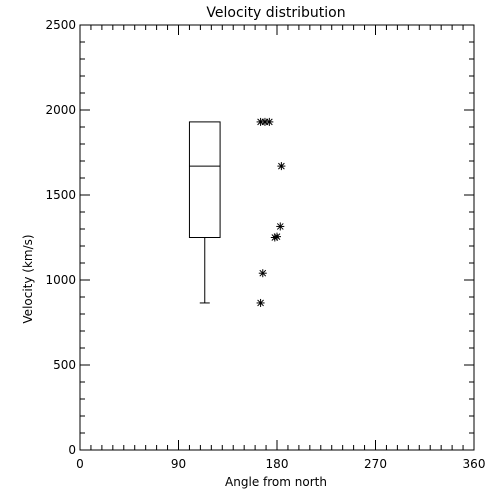  Describe the element at coordinates (80, 464) in the screenshot. I see `x-tick-label: 0` at that location.